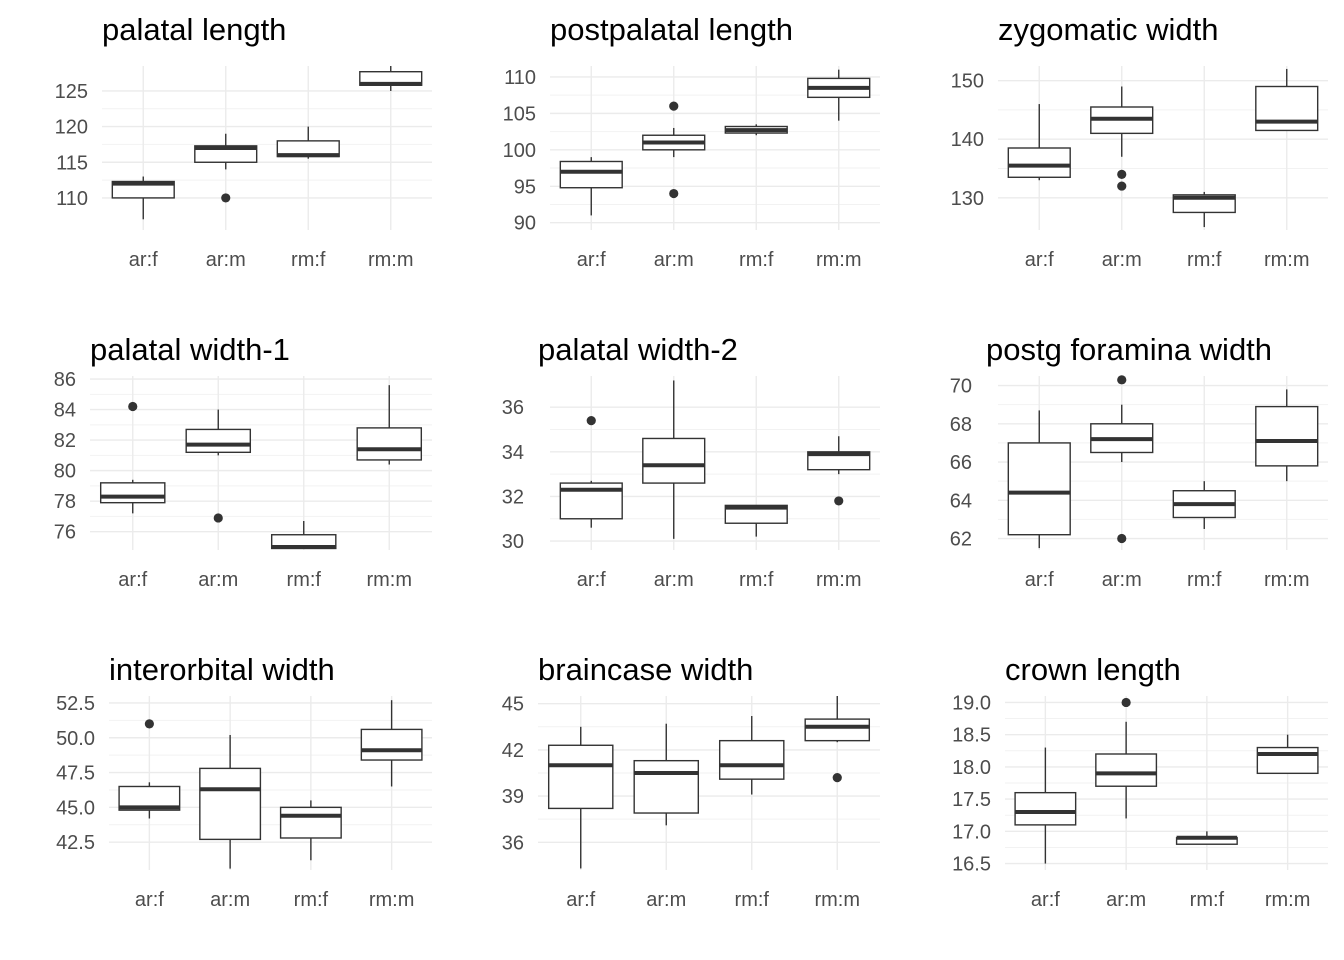  Describe the element at coordinates (971, 800) in the screenshot. I see `y-tick-label: 17.5` at that location.